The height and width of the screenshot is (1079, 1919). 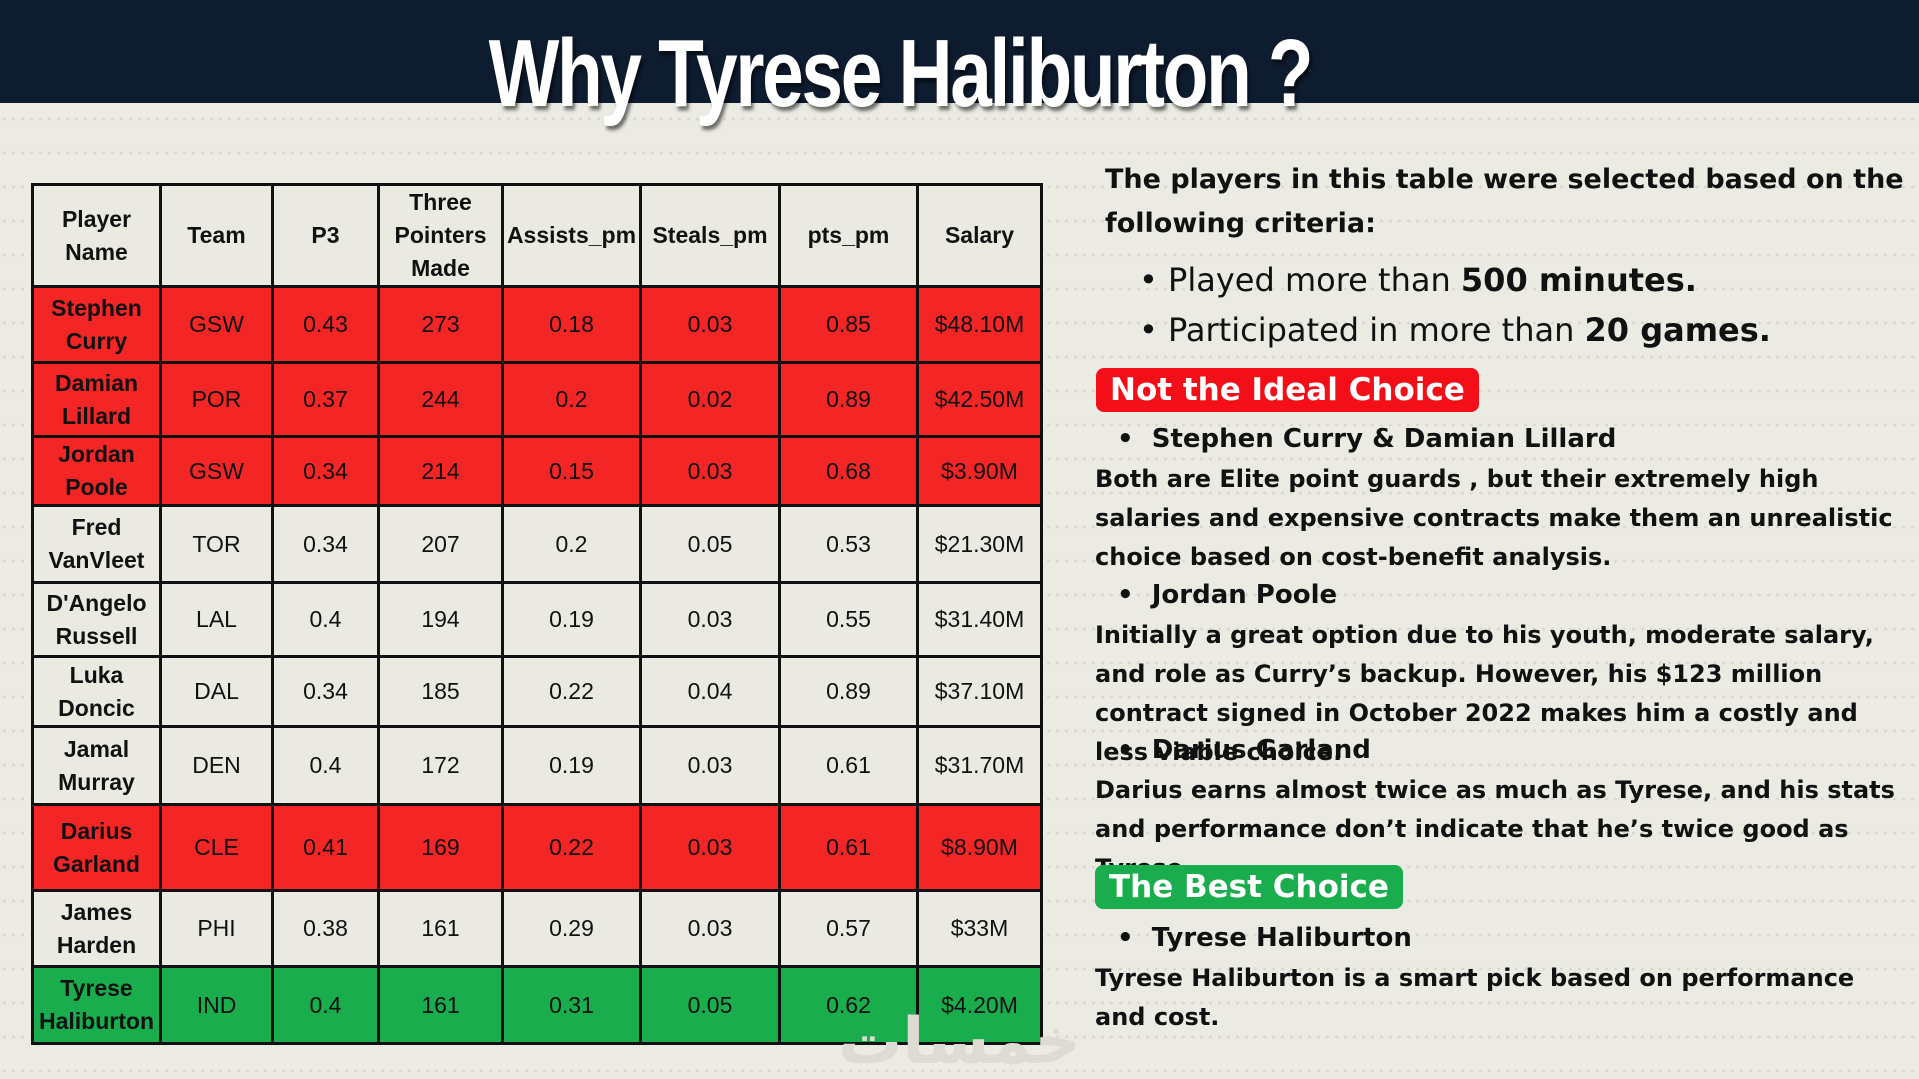 What do you see at coordinates (440, 765) in the screenshot?
I see `cell-three-pointers-made: 172` at bounding box center [440, 765].